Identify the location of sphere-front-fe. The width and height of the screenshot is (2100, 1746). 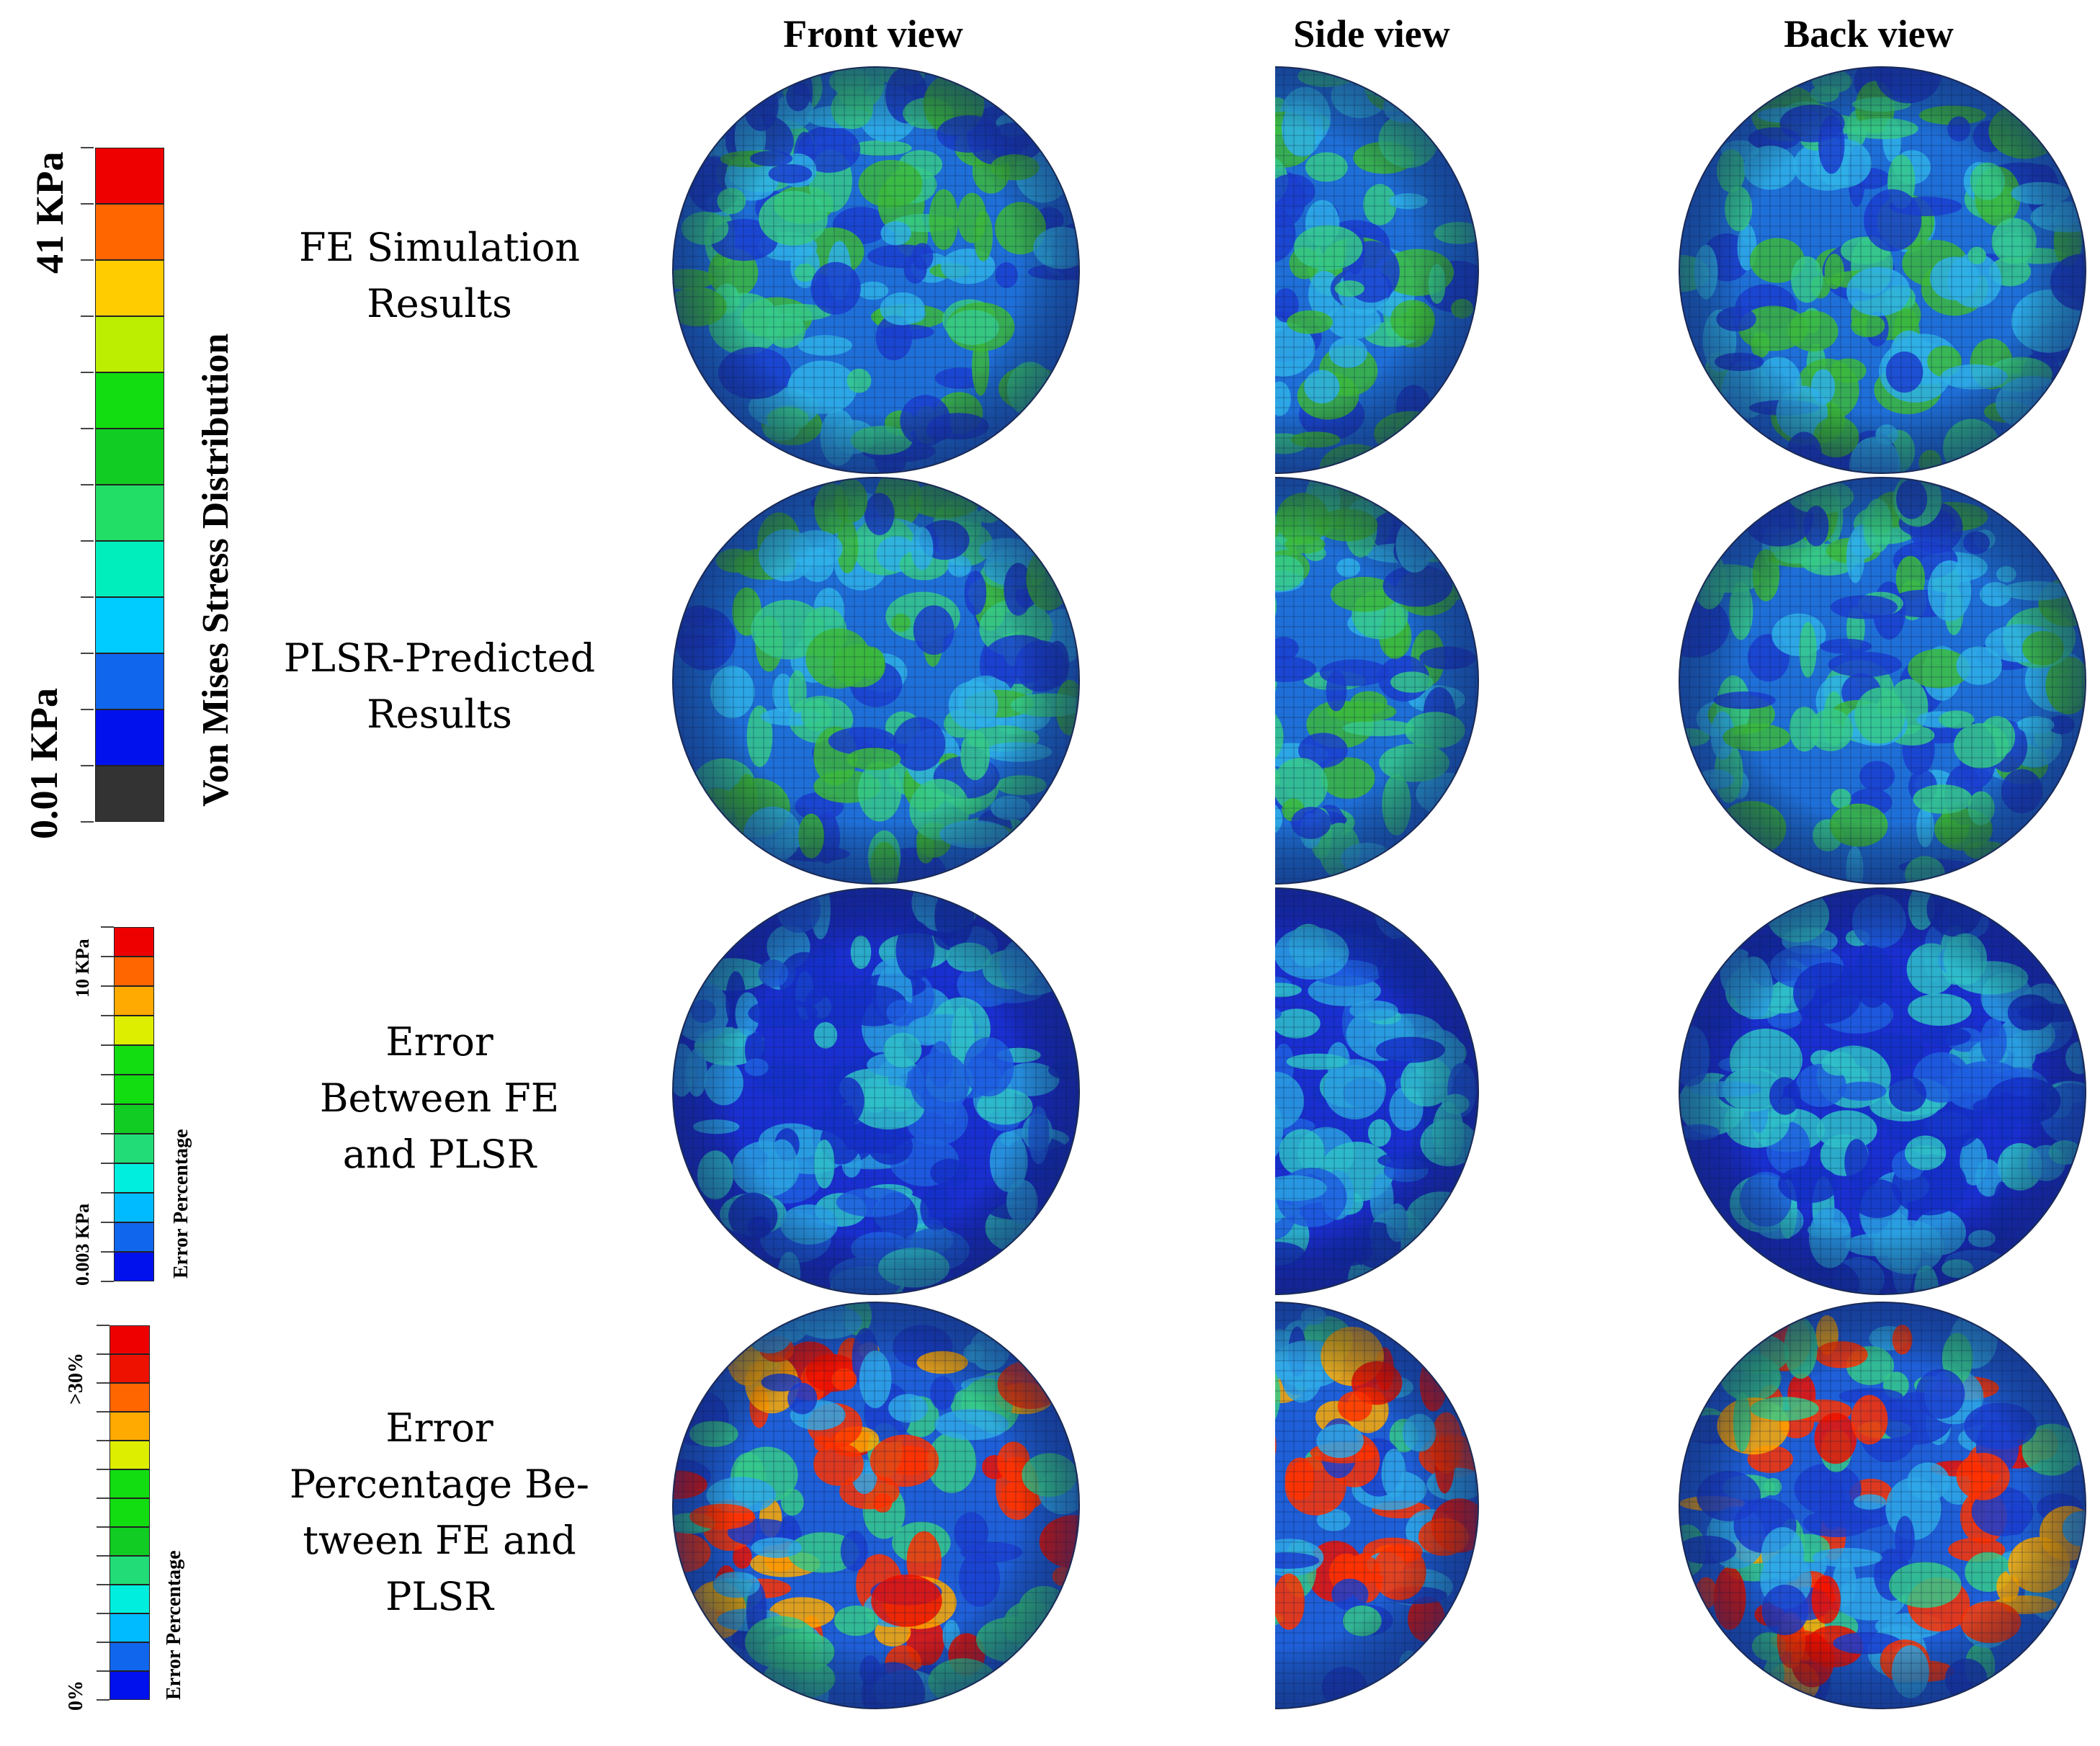
(876, 270).